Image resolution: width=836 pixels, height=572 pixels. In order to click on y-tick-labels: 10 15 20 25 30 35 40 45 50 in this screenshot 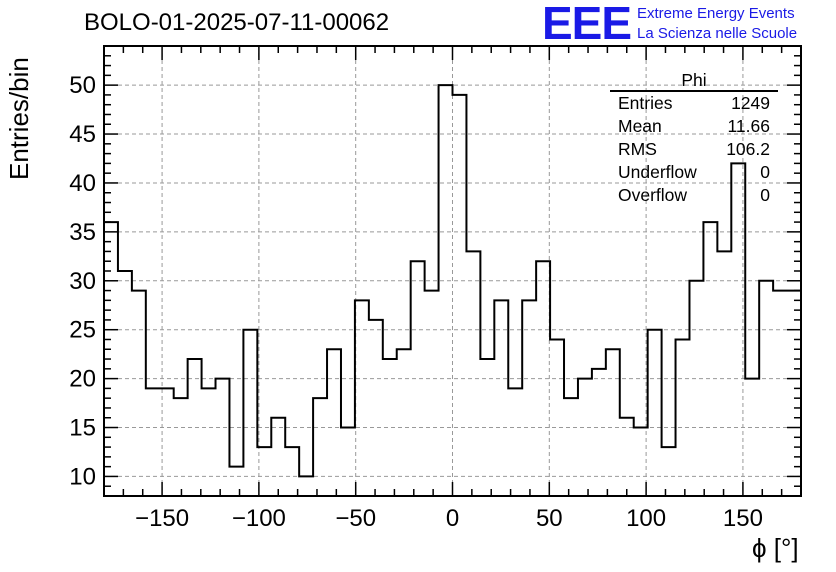, I will do `click(82, 281)`.